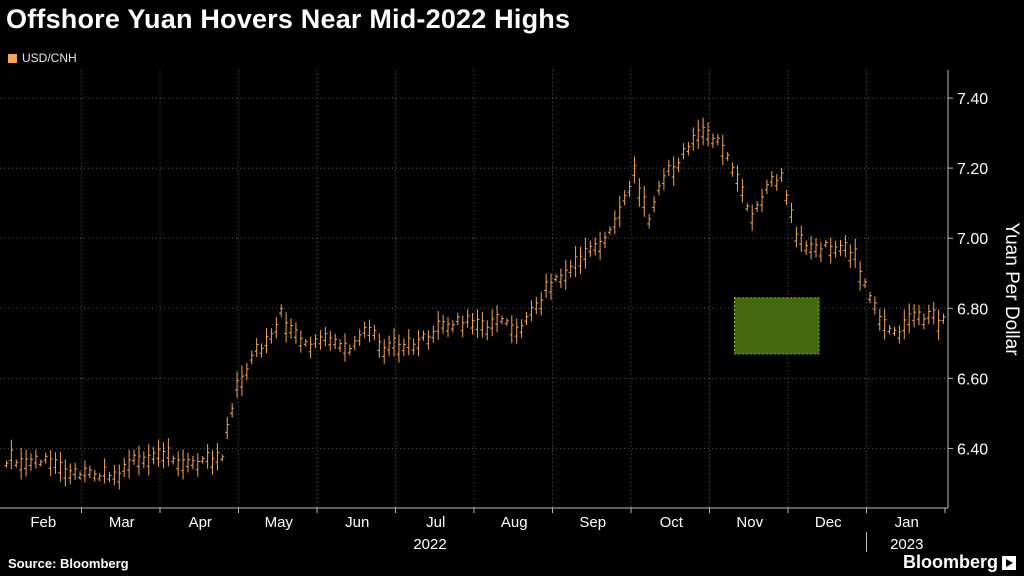 The width and height of the screenshot is (1024, 576). What do you see at coordinates (288, 19) in the screenshot?
I see `chart-title: Offshore Yuan Hovers Near Mid-2022 Highs` at bounding box center [288, 19].